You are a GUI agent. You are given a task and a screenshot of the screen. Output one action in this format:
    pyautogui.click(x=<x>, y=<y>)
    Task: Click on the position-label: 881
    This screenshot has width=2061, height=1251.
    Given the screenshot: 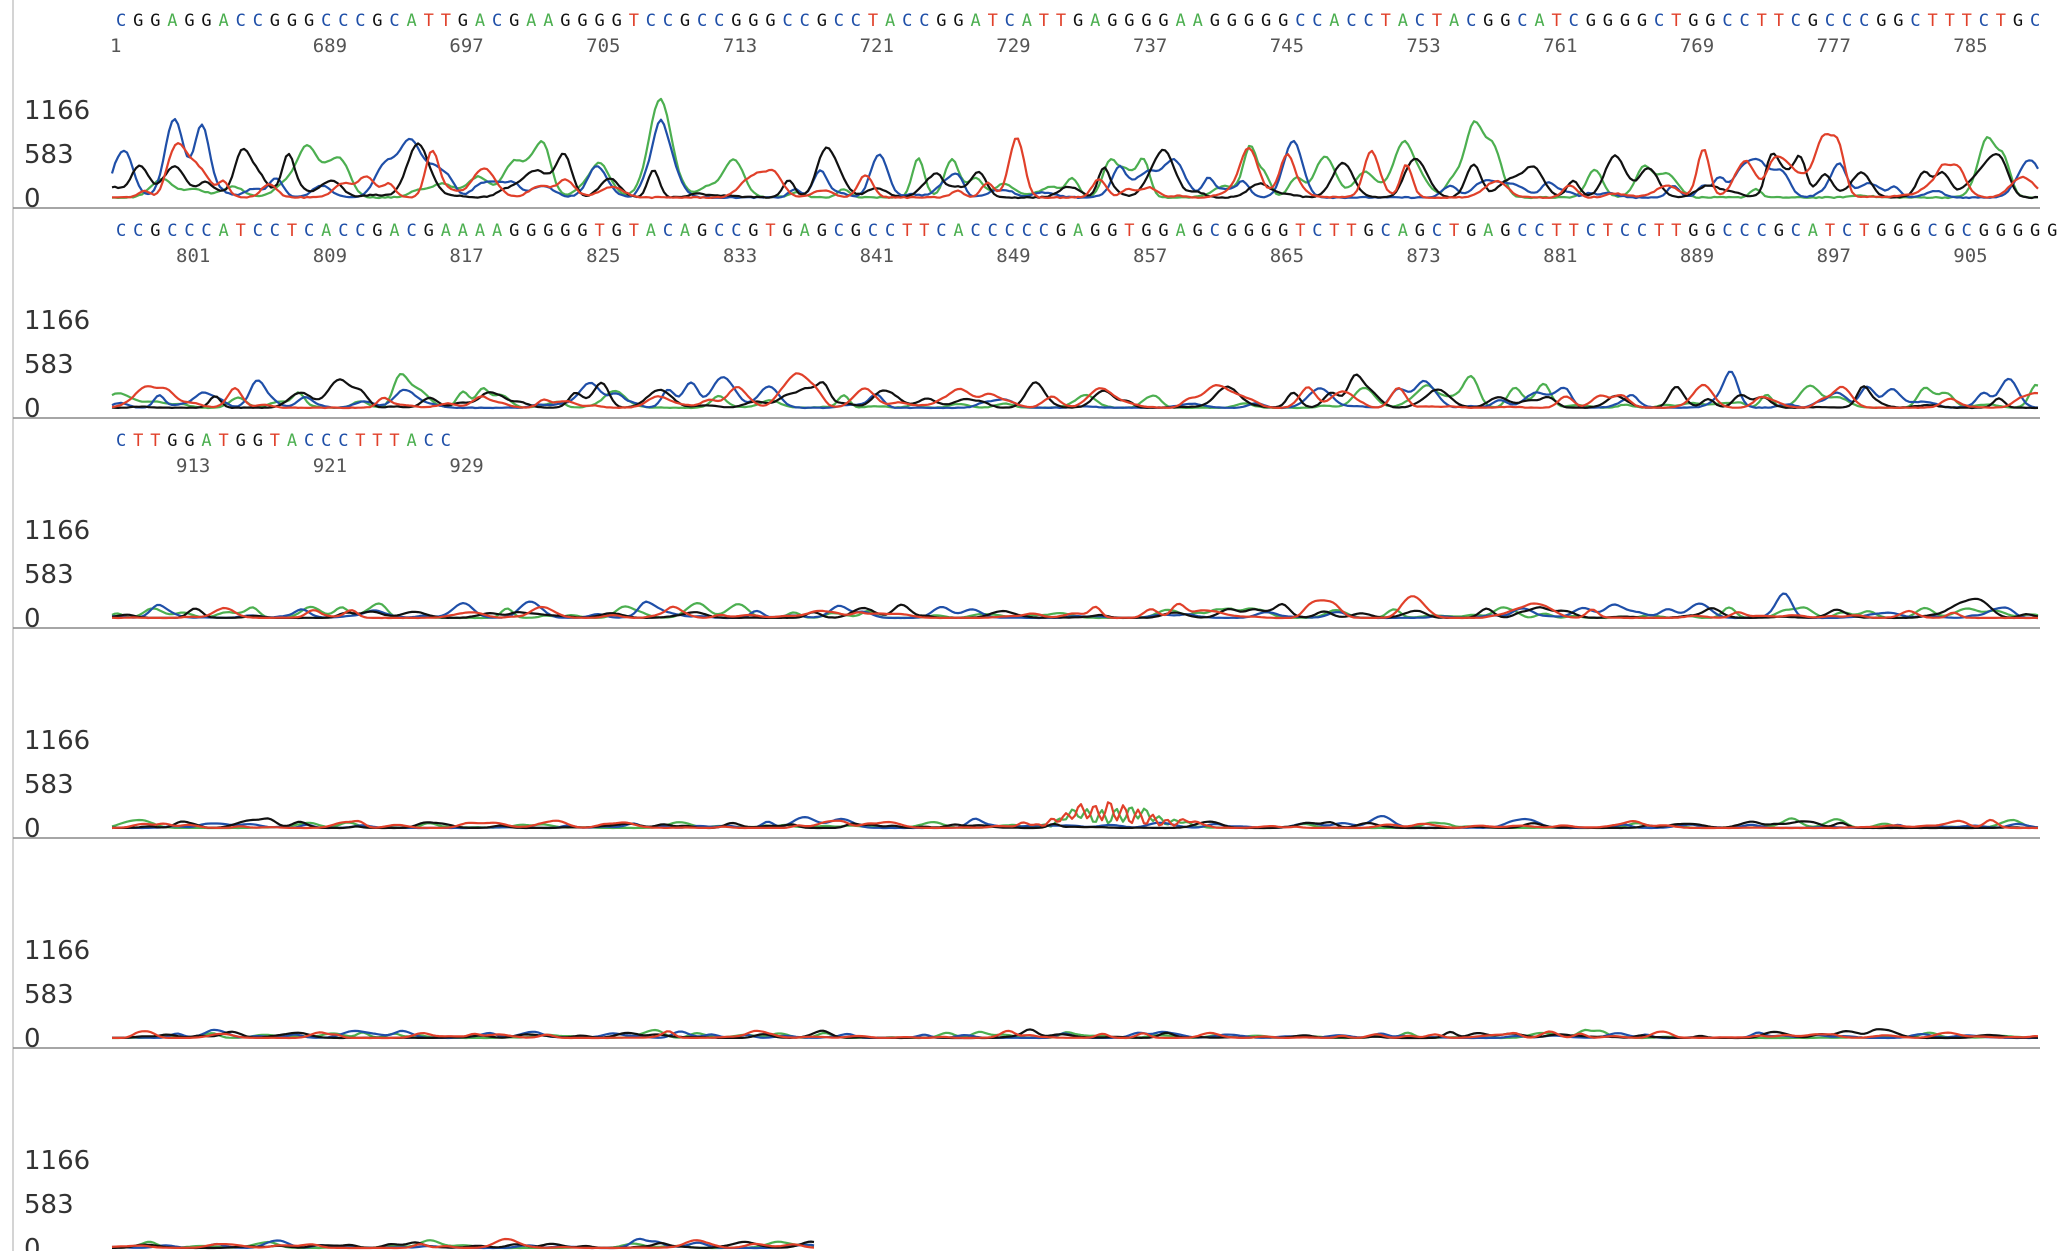 What is the action you would take?
    pyautogui.click(x=1560, y=256)
    